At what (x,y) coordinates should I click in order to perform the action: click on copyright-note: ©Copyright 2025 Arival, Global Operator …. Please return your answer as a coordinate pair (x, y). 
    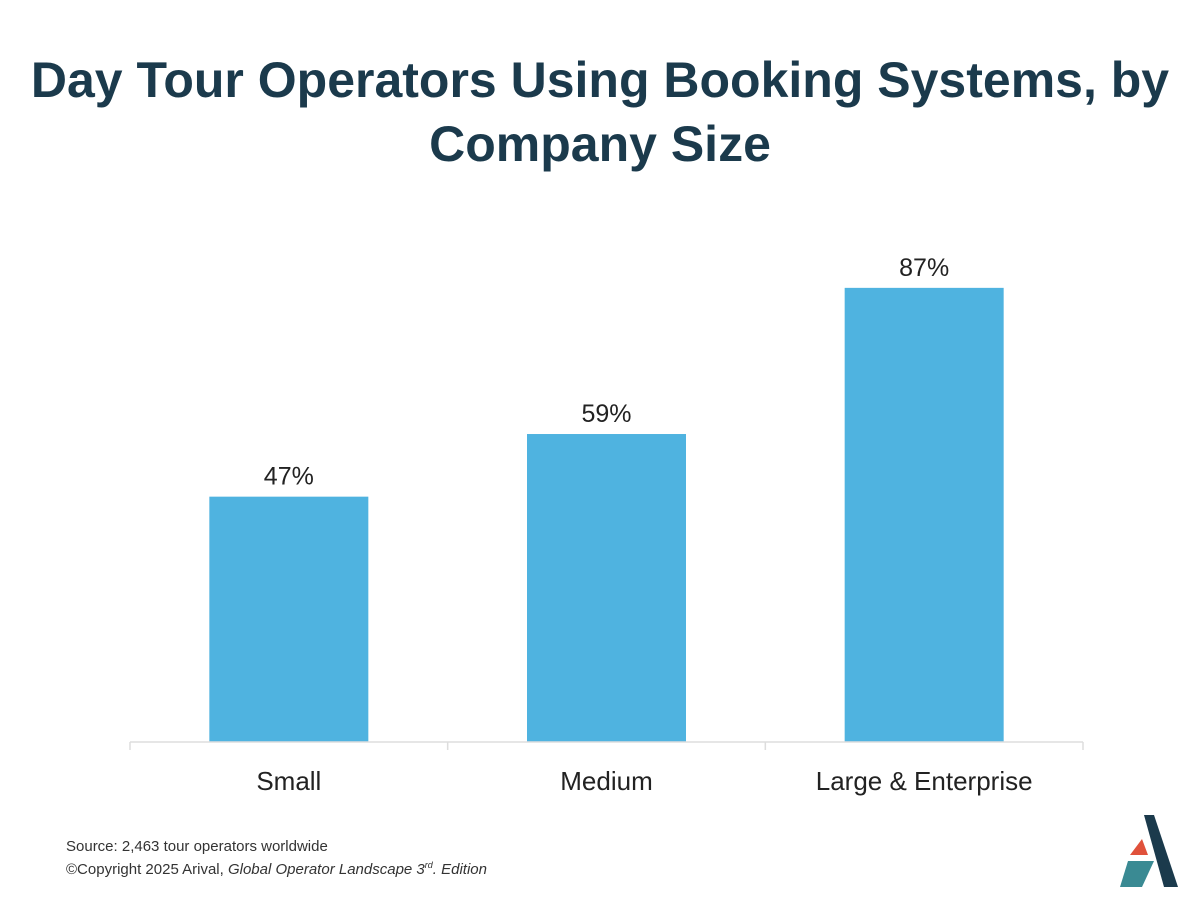
    Looking at the image, I should click on (276, 869).